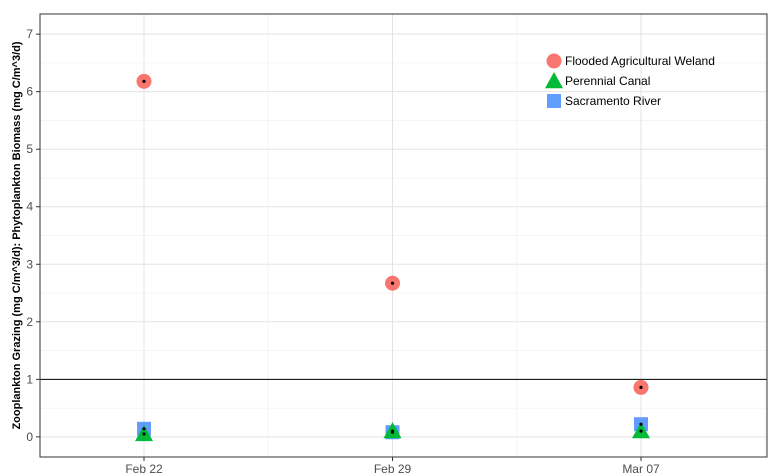  What do you see at coordinates (33, 235) in the screenshot?
I see `y-axis: 0 1 2 3 4 5 6 7` at bounding box center [33, 235].